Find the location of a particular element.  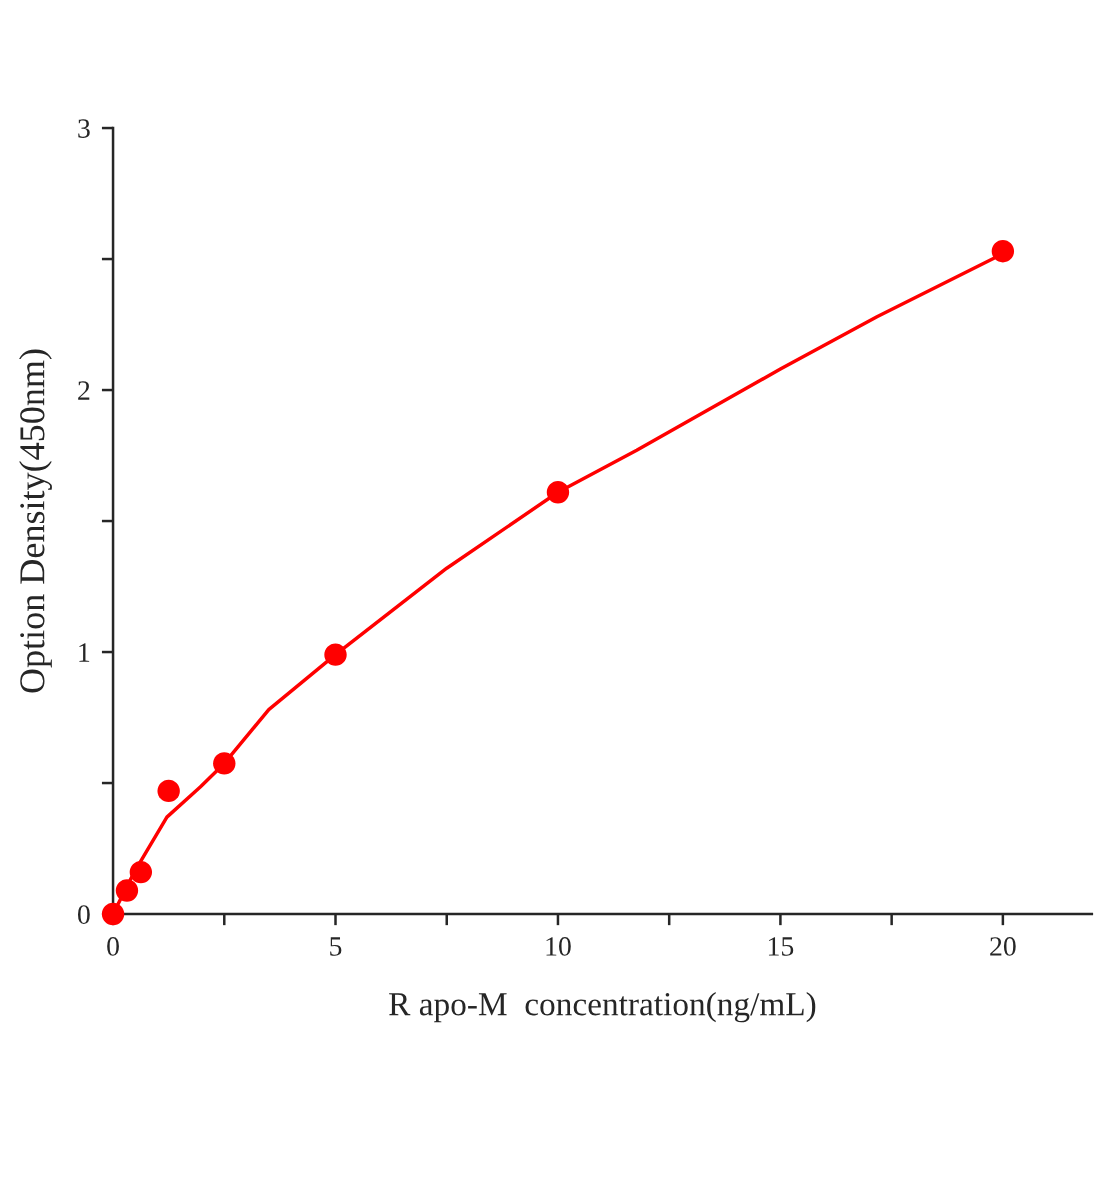

y-tick-label: 1 is located at coordinates (84, 652).